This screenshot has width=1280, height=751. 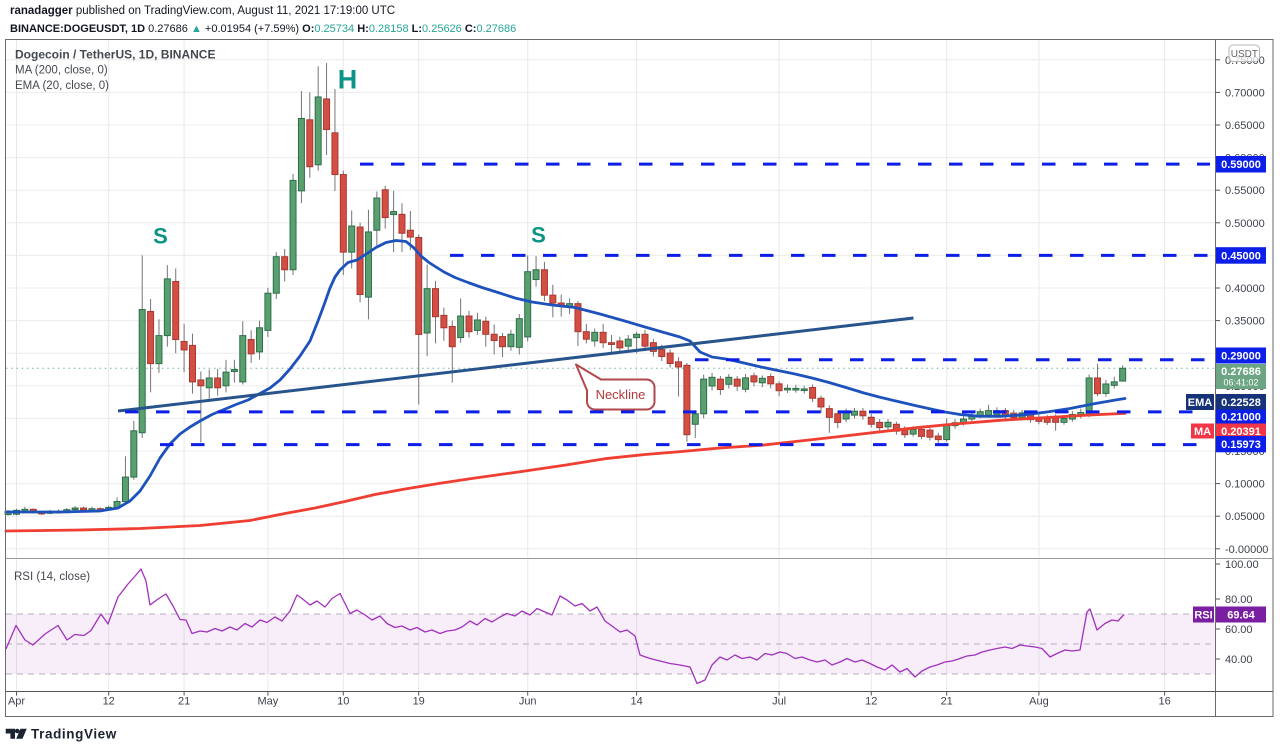 What do you see at coordinates (1241, 418) in the screenshot?
I see `svg-text: 0.21000` at bounding box center [1241, 418].